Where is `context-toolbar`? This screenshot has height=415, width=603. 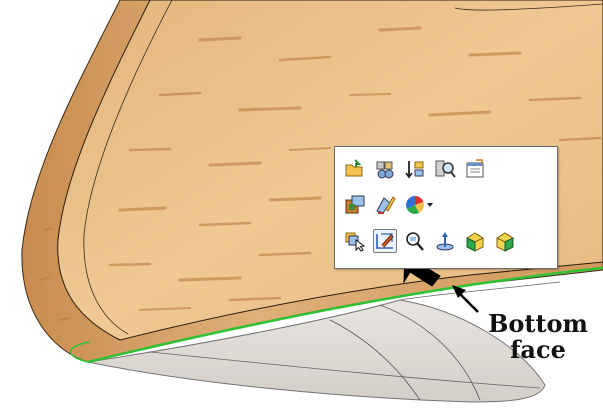 context-toolbar is located at coordinates (446, 207).